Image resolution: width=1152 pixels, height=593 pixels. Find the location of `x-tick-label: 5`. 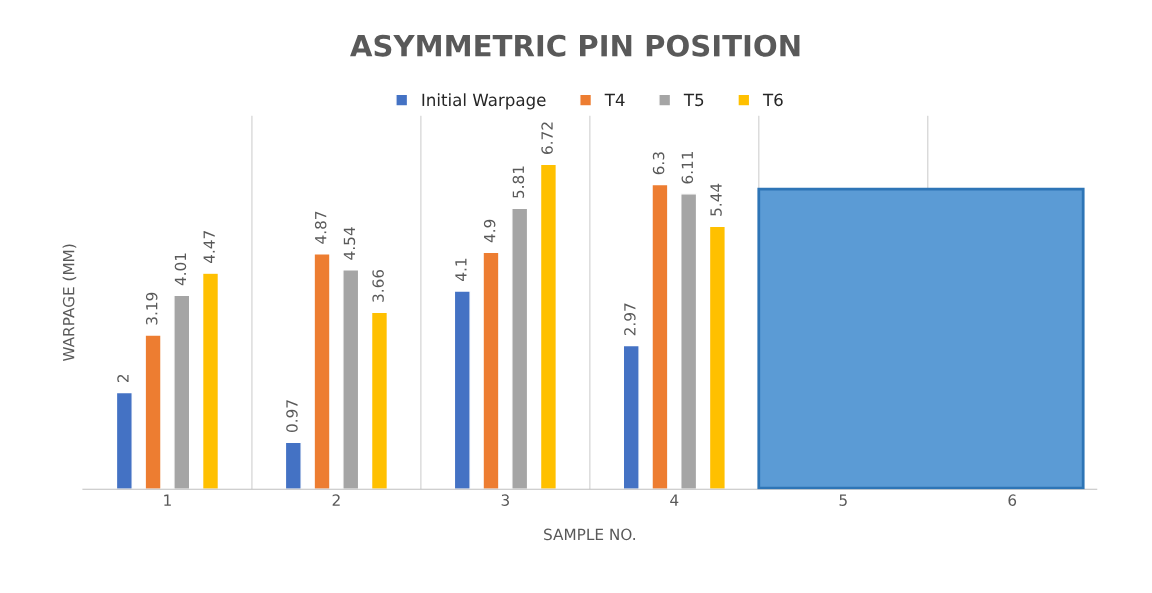

x-tick-label: 5 is located at coordinates (843, 500).